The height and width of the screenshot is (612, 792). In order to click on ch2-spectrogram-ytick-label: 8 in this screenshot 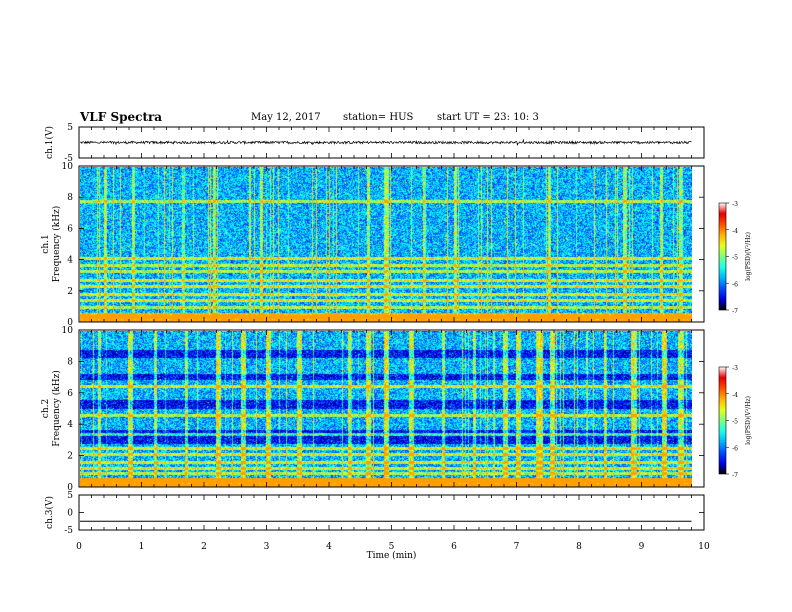, I will do `click(70, 362)`.